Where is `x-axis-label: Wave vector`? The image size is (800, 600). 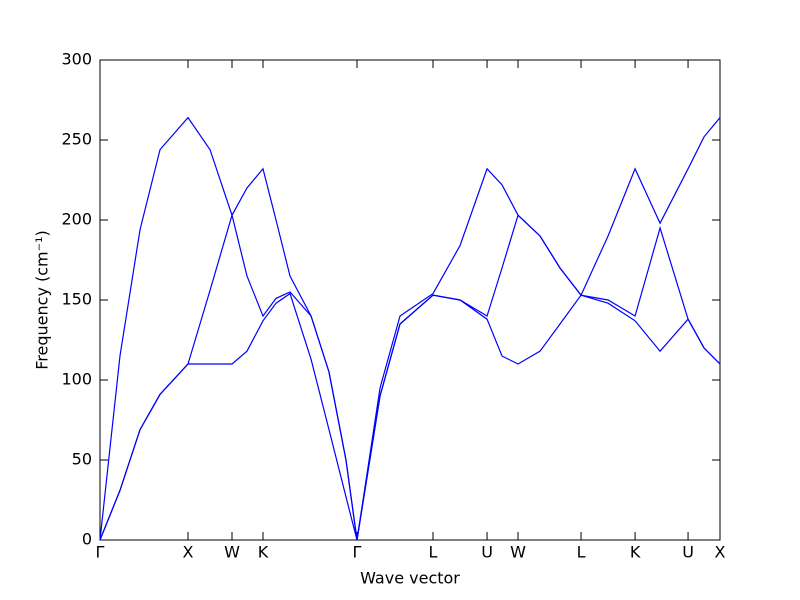
x-axis-label: Wave vector is located at coordinates (410, 578).